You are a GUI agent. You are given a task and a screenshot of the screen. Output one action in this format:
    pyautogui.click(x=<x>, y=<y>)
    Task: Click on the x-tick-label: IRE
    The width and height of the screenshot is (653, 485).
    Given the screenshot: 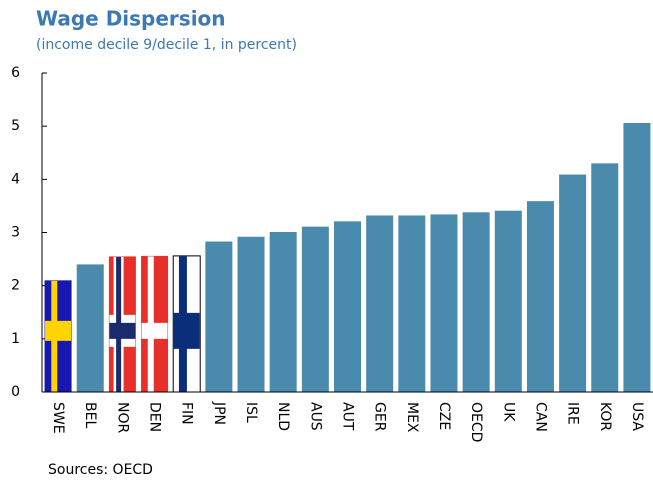 What is the action you would take?
    pyautogui.click(x=573, y=413)
    